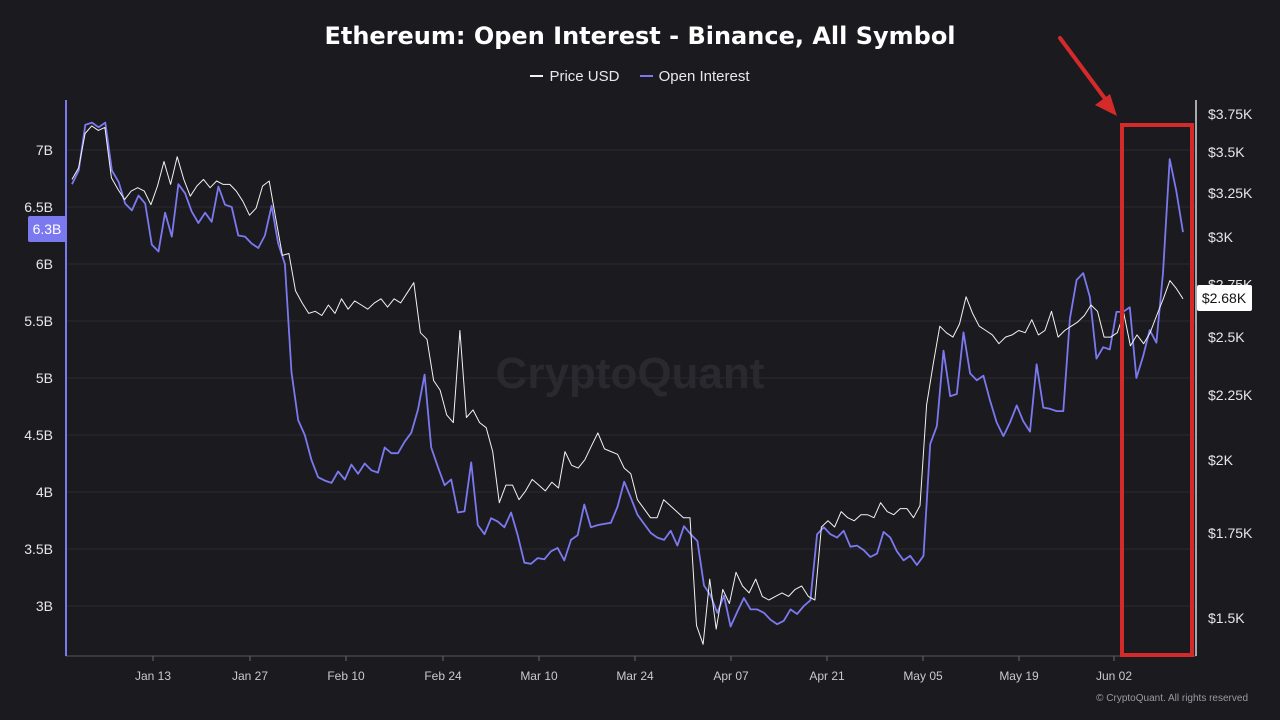  What do you see at coordinates (1230, 533) in the screenshot?
I see `right-axis-tick-label: $1.75K` at bounding box center [1230, 533].